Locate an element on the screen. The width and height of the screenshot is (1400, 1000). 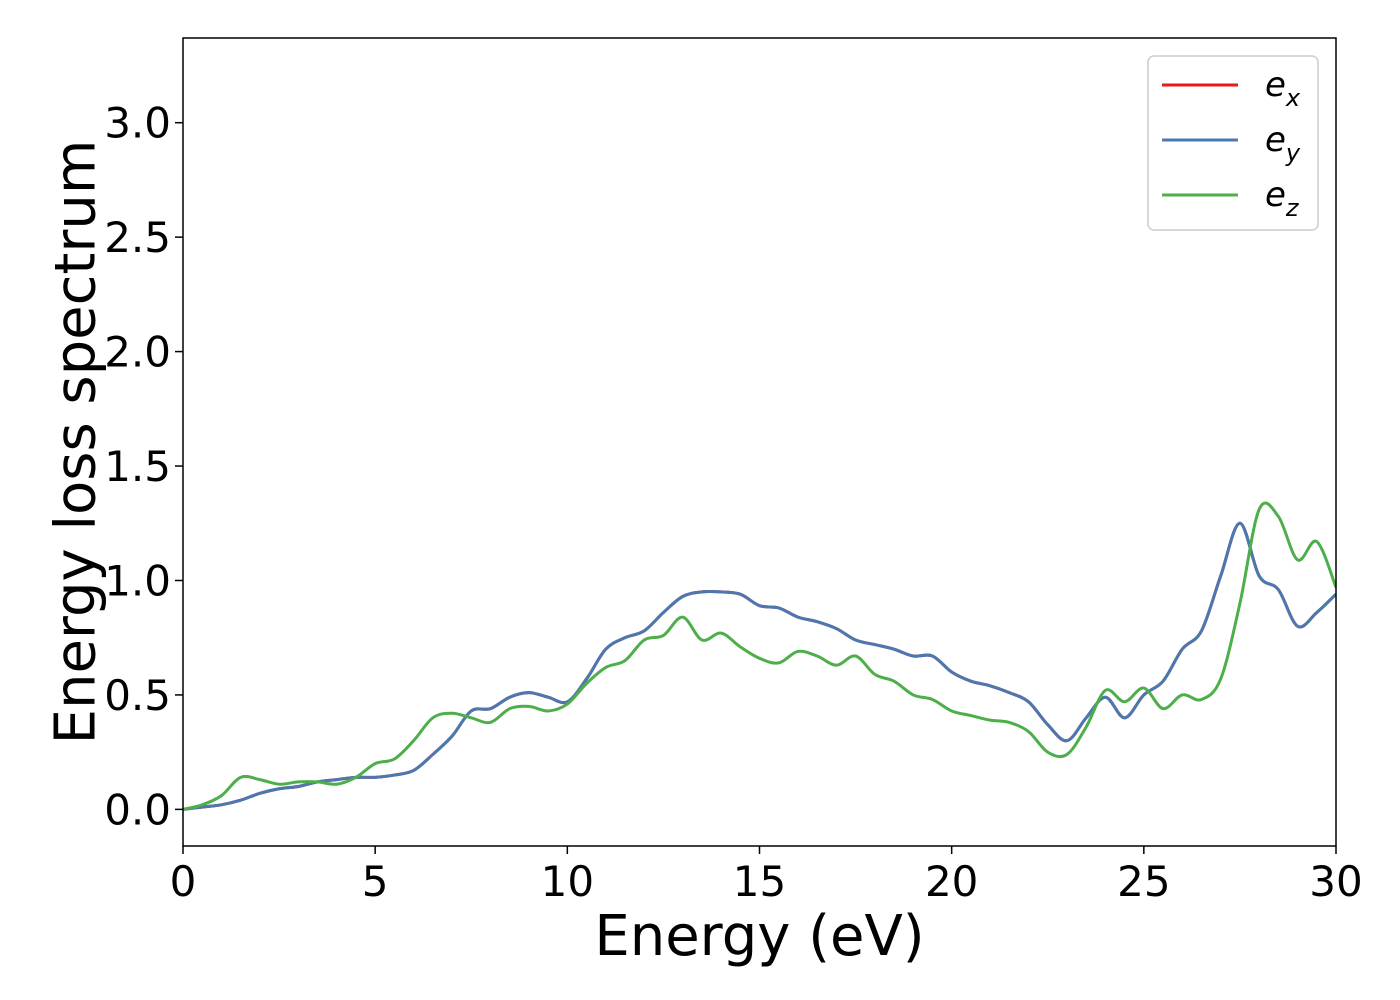
x-tick-label: 0 is located at coordinates (183, 881).